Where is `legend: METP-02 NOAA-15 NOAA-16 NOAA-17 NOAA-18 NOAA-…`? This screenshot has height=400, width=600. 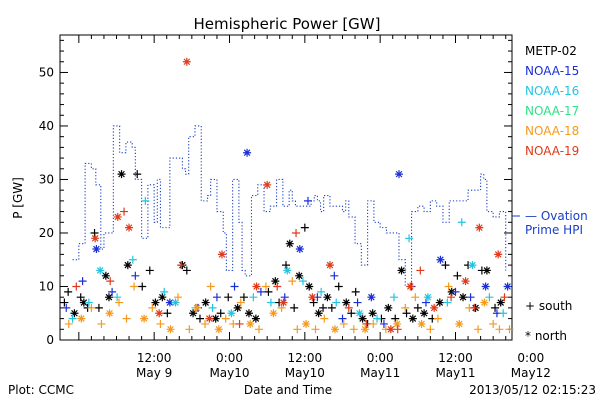 legend: METP-02 NOAA-15 NOAA-16 NOAA-17 NOAA-18 NOAA-… is located at coordinates (552, 101).